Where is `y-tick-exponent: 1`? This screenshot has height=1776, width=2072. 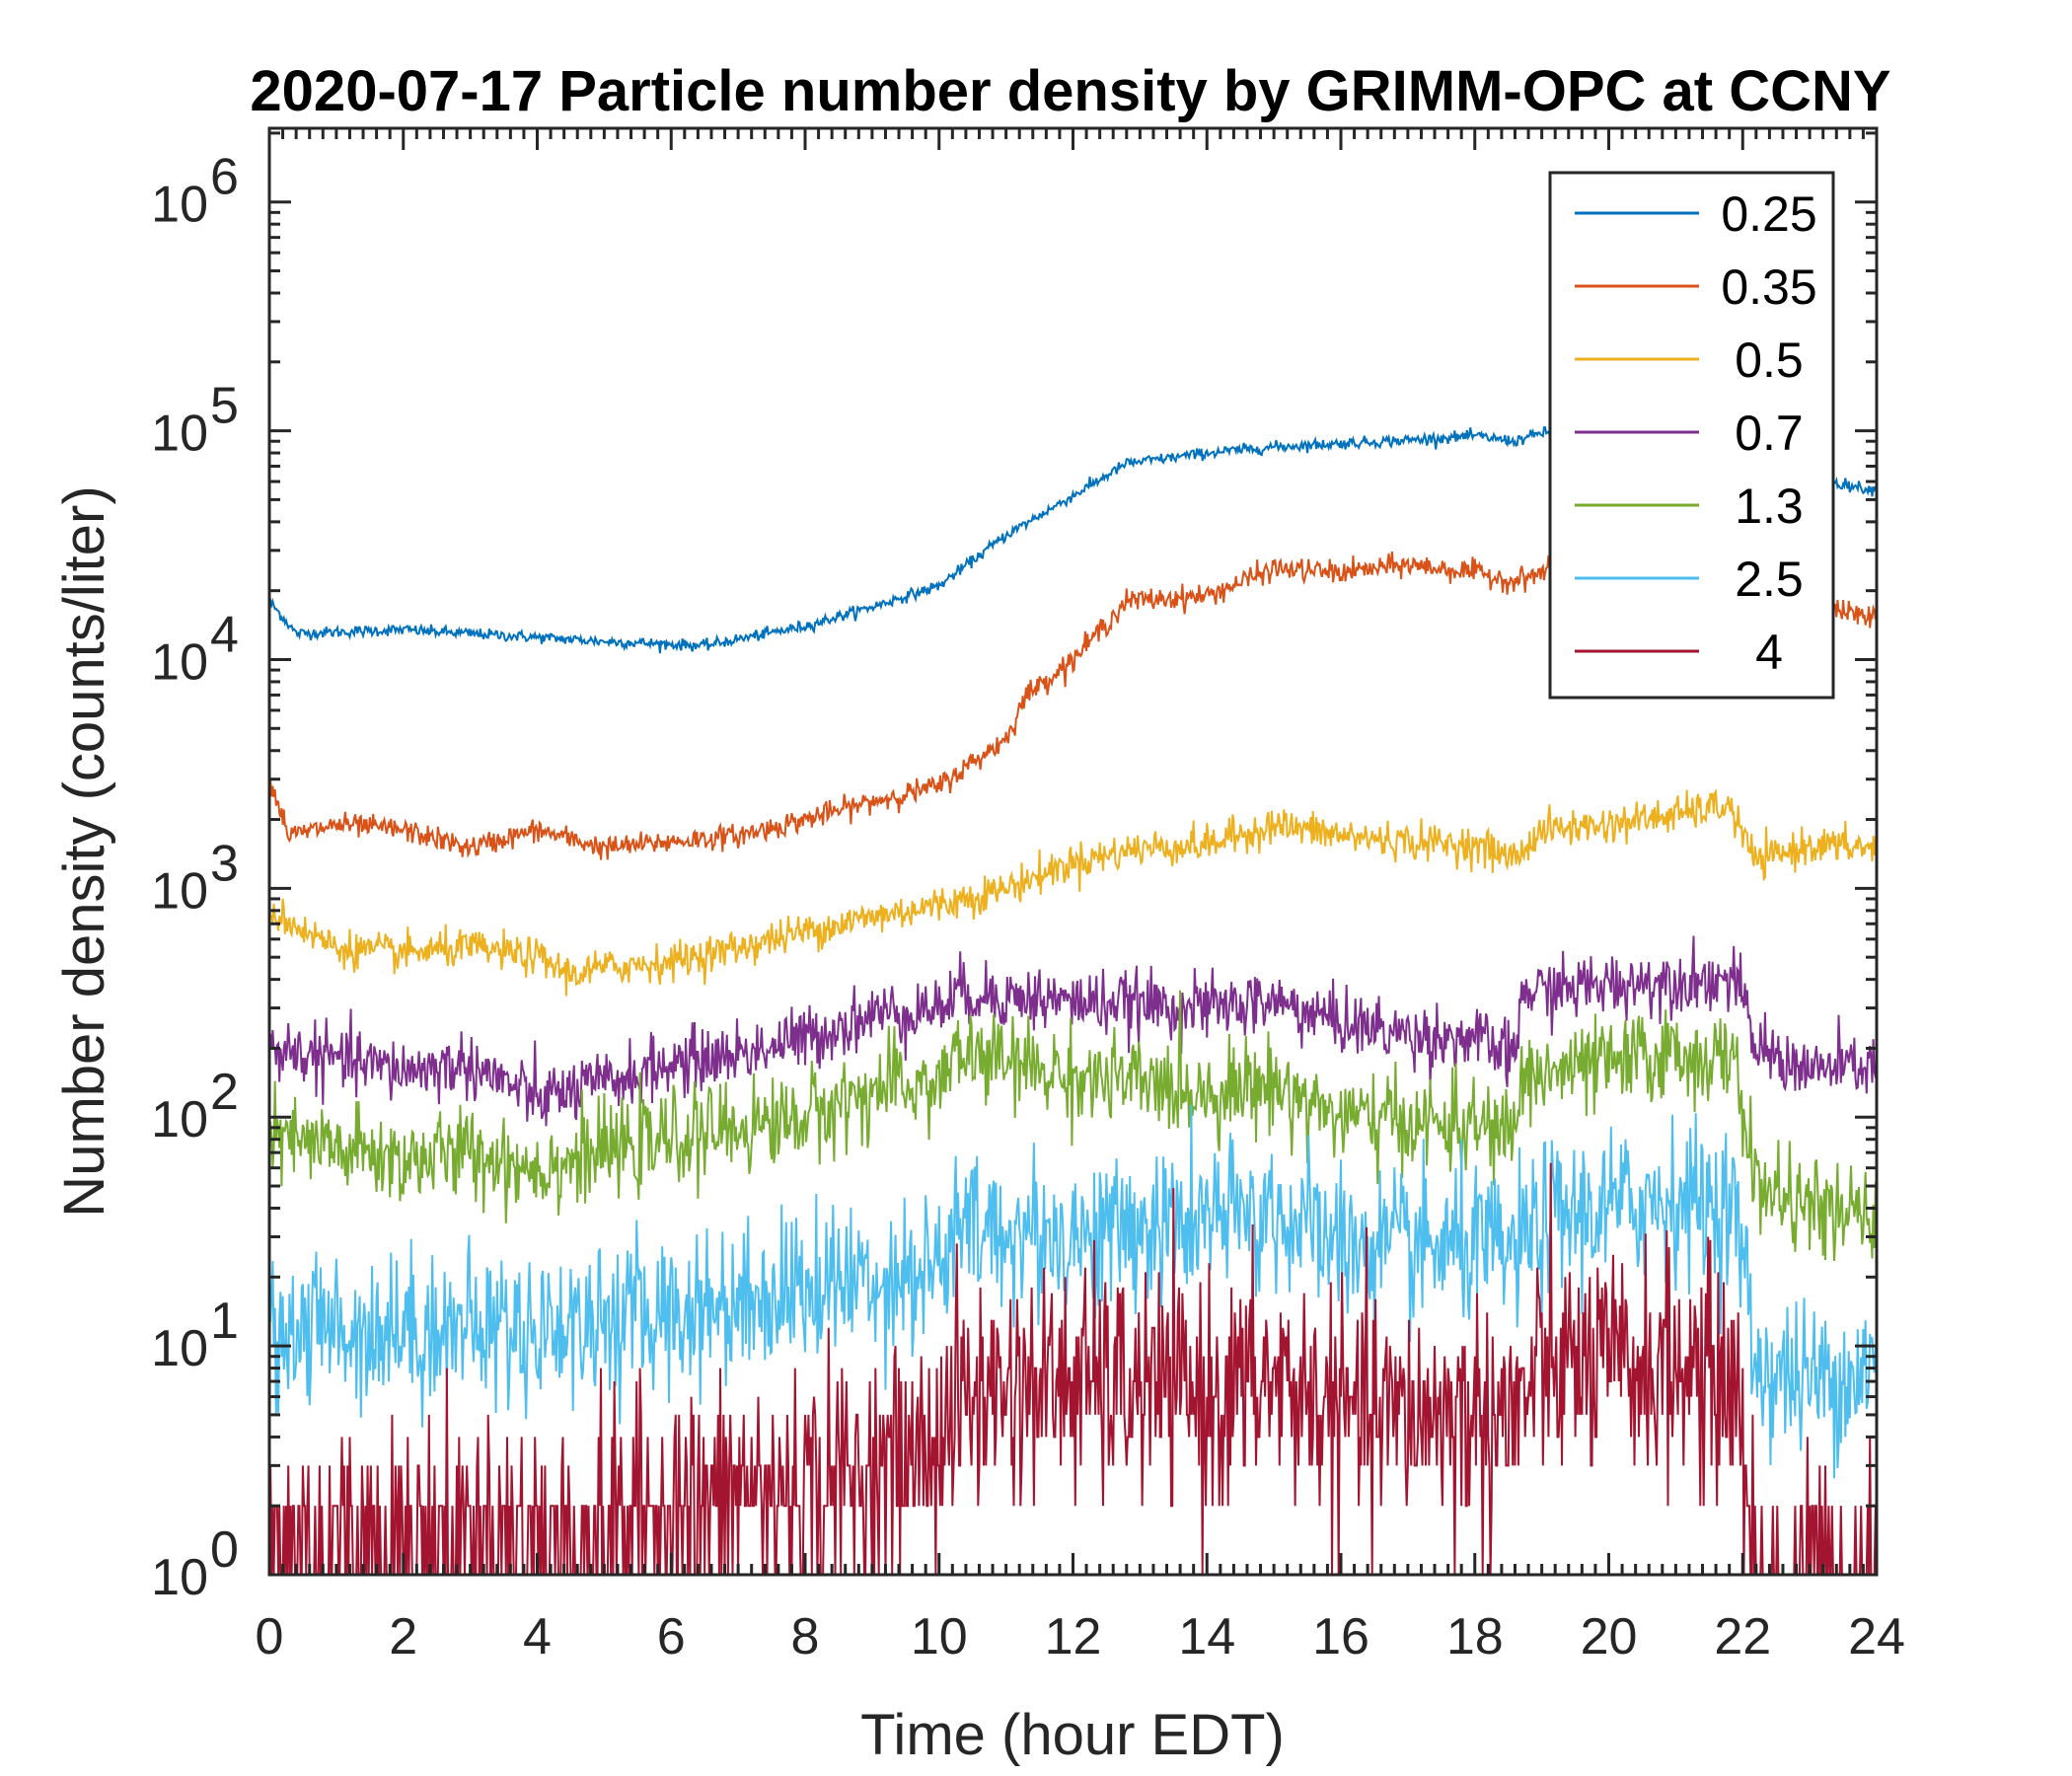 y-tick-exponent: 1 is located at coordinates (225, 1321).